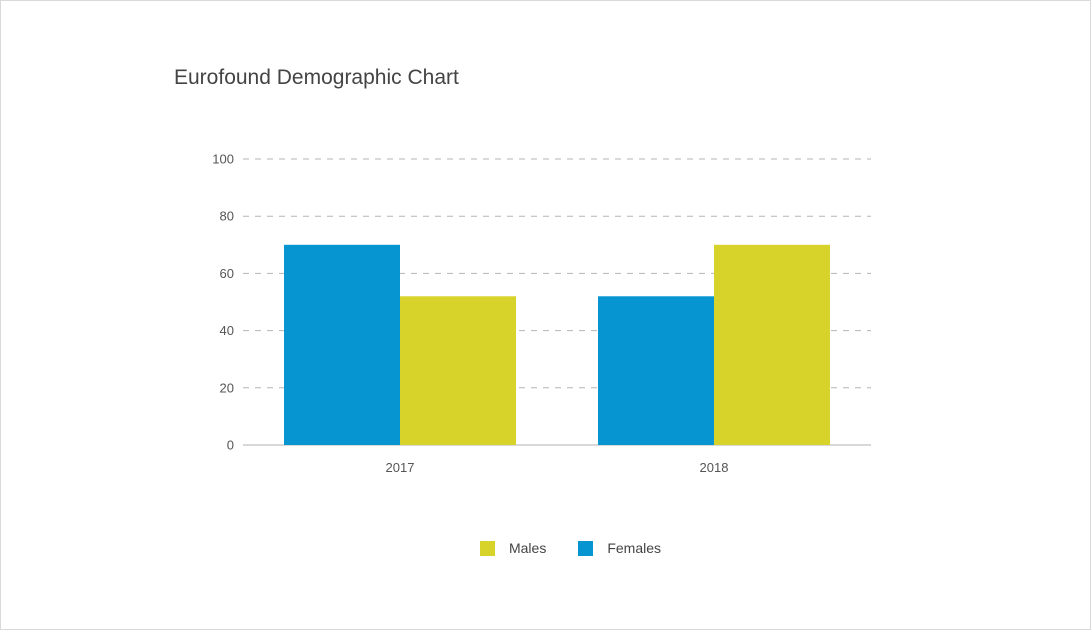 The image size is (1091, 630). What do you see at coordinates (458, 370) in the screenshot?
I see `bar-males-2017` at bounding box center [458, 370].